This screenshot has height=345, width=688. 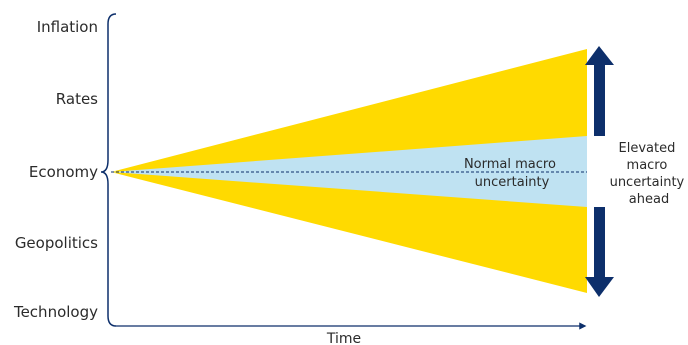 I want to click on up-arrow, so click(x=599, y=91).